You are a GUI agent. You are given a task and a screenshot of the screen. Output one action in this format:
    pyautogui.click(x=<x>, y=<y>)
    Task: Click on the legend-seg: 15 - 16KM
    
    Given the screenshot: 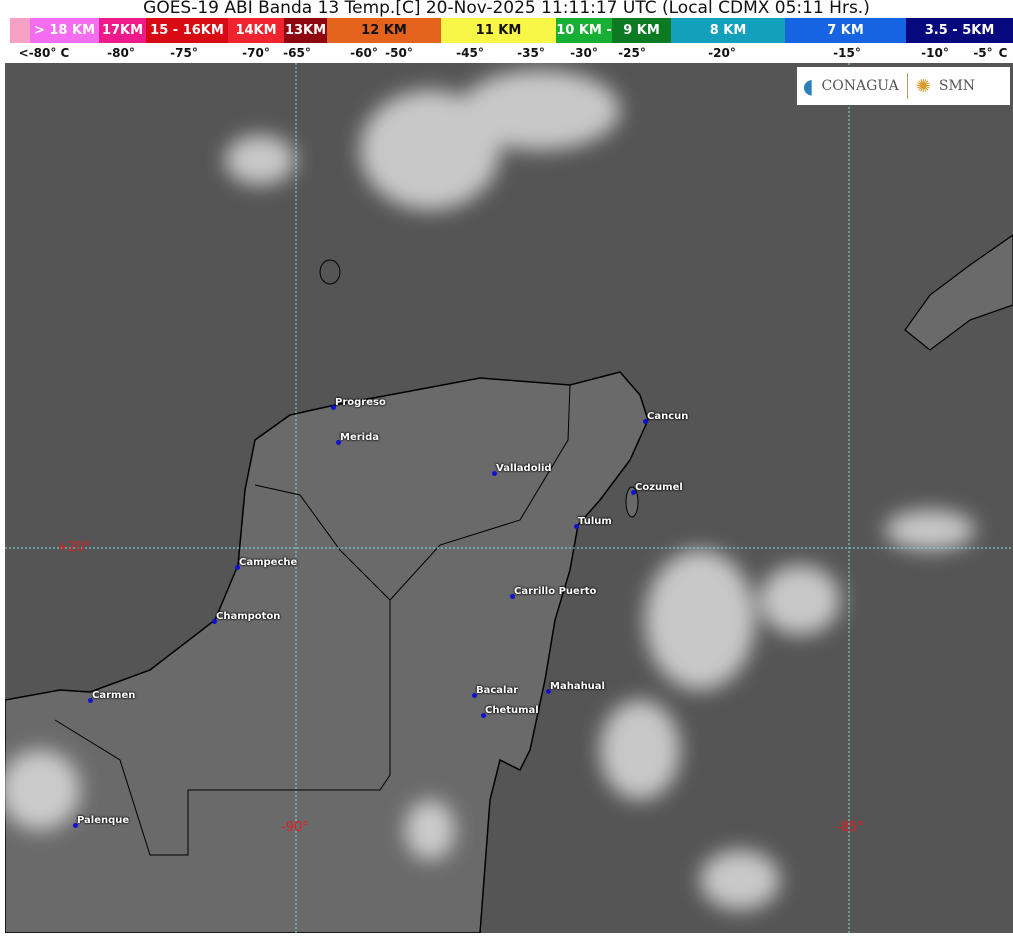 What is the action you would take?
    pyautogui.click(x=187, y=30)
    